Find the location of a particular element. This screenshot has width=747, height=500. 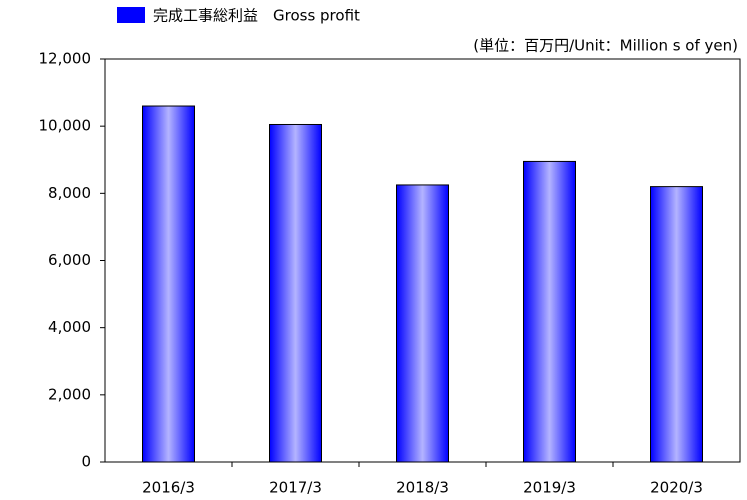

x-tick-label: 2019/3 is located at coordinates (549, 488).